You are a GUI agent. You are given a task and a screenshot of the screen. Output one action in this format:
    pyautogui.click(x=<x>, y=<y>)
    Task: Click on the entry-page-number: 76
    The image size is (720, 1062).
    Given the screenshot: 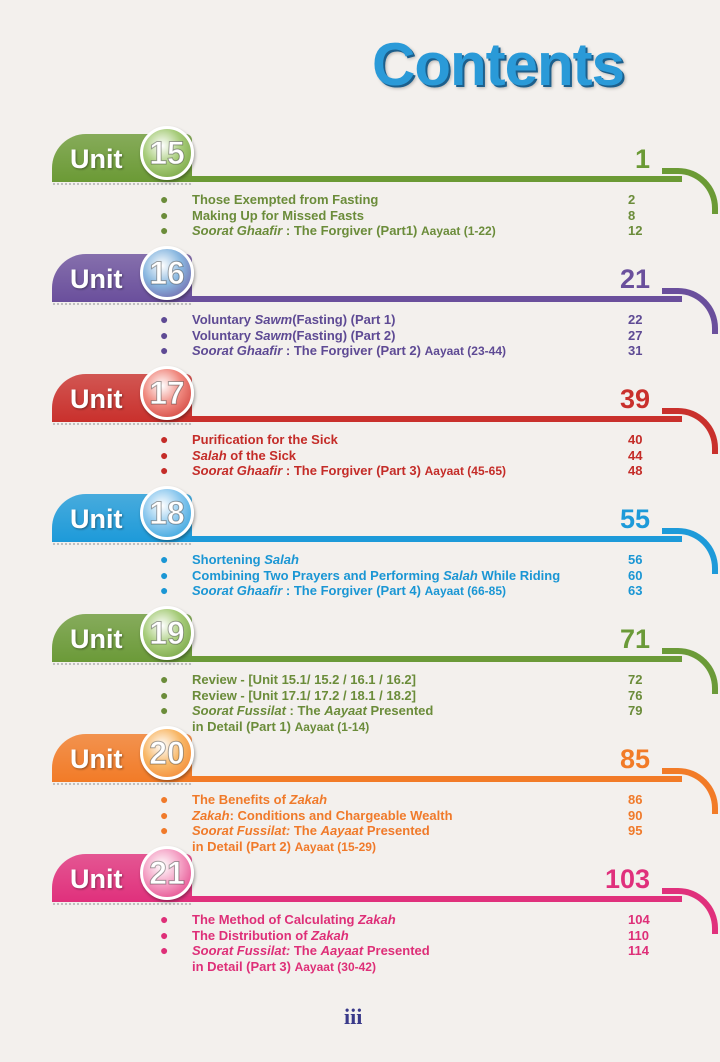 What is the action you would take?
    pyautogui.click(x=635, y=695)
    